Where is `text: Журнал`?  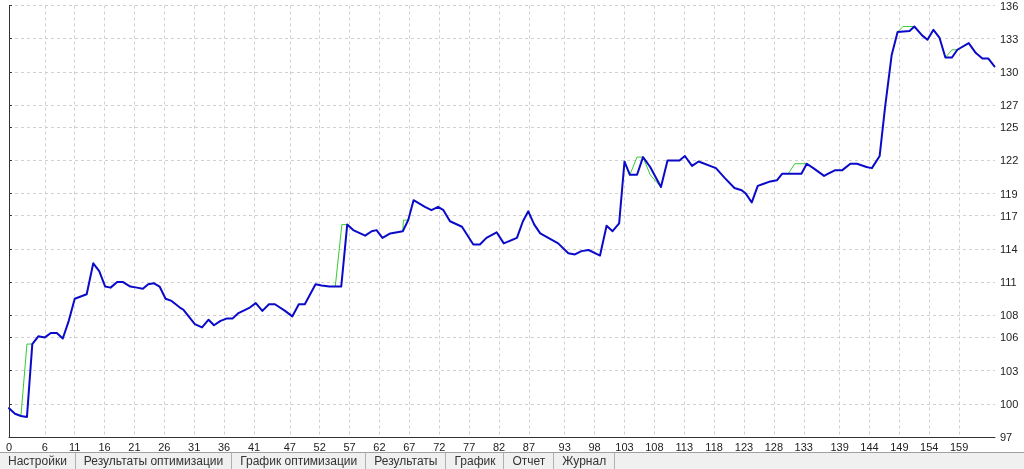 text: Журнал is located at coordinates (585, 461).